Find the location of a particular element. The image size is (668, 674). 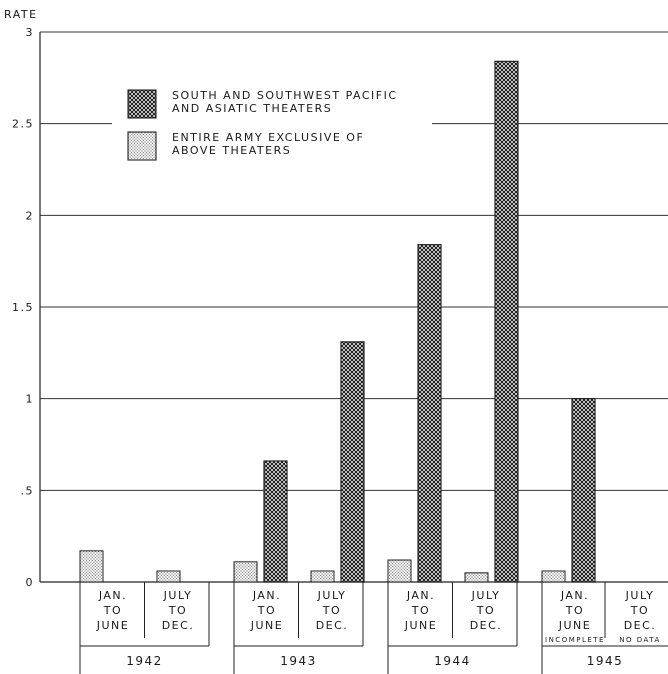

y-tick-labels: 0 .5 1 1.5 2 2.5 3 is located at coordinates (23, 307).